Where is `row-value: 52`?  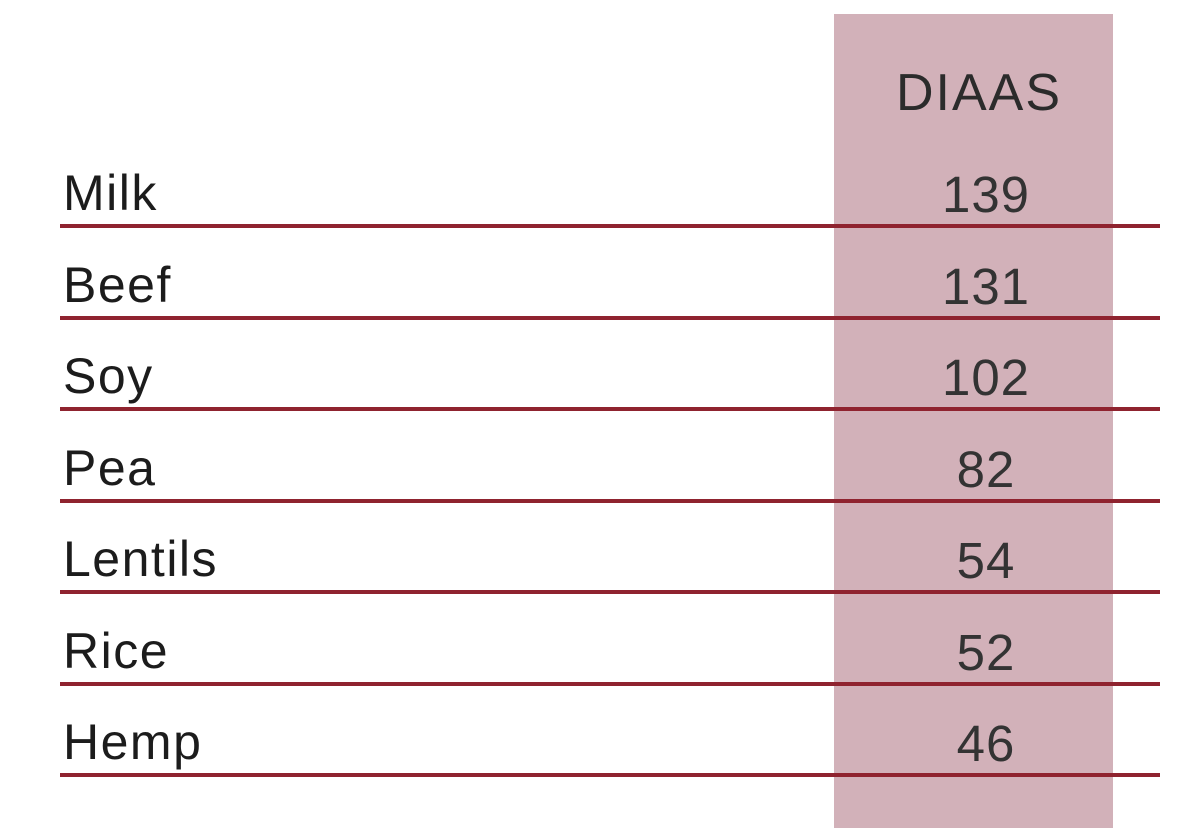
row-value: 52 is located at coordinates (986, 652).